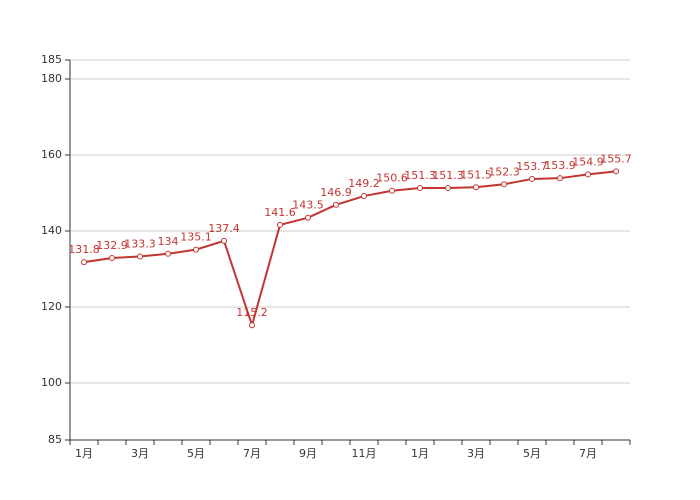  I want to click on y-tick-label: 160, so click(51, 154).